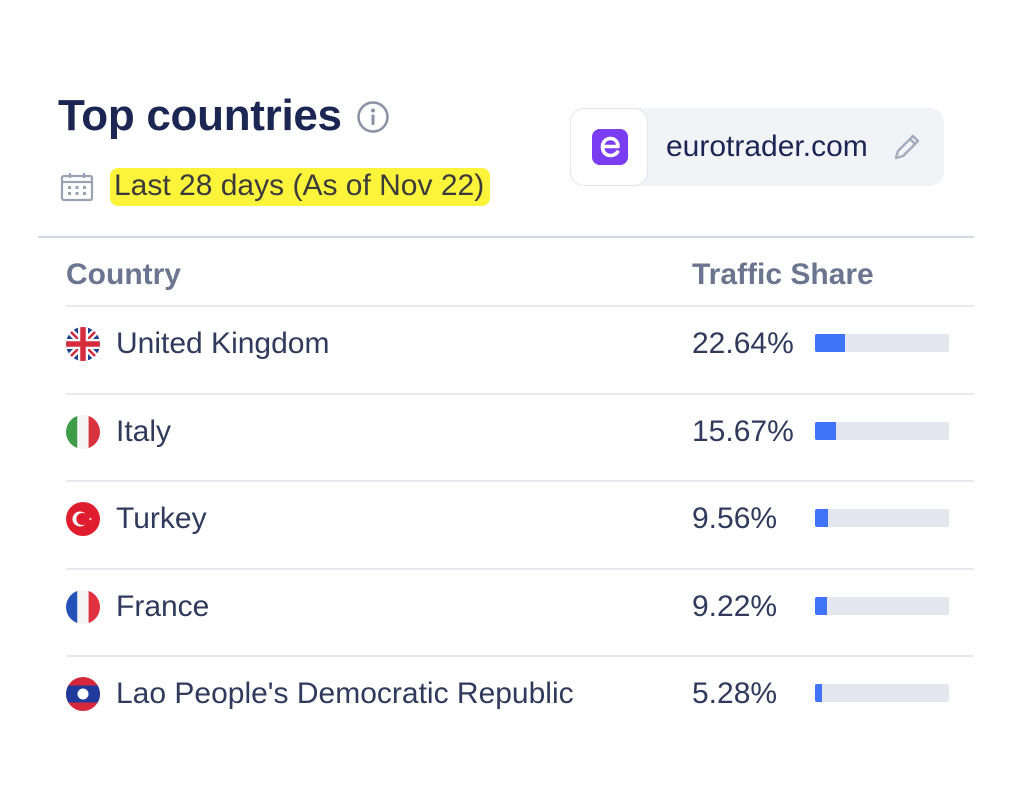 The width and height of the screenshot is (1024, 803). What do you see at coordinates (83, 344) in the screenshot?
I see `gb-flag-icon` at bounding box center [83, 344].